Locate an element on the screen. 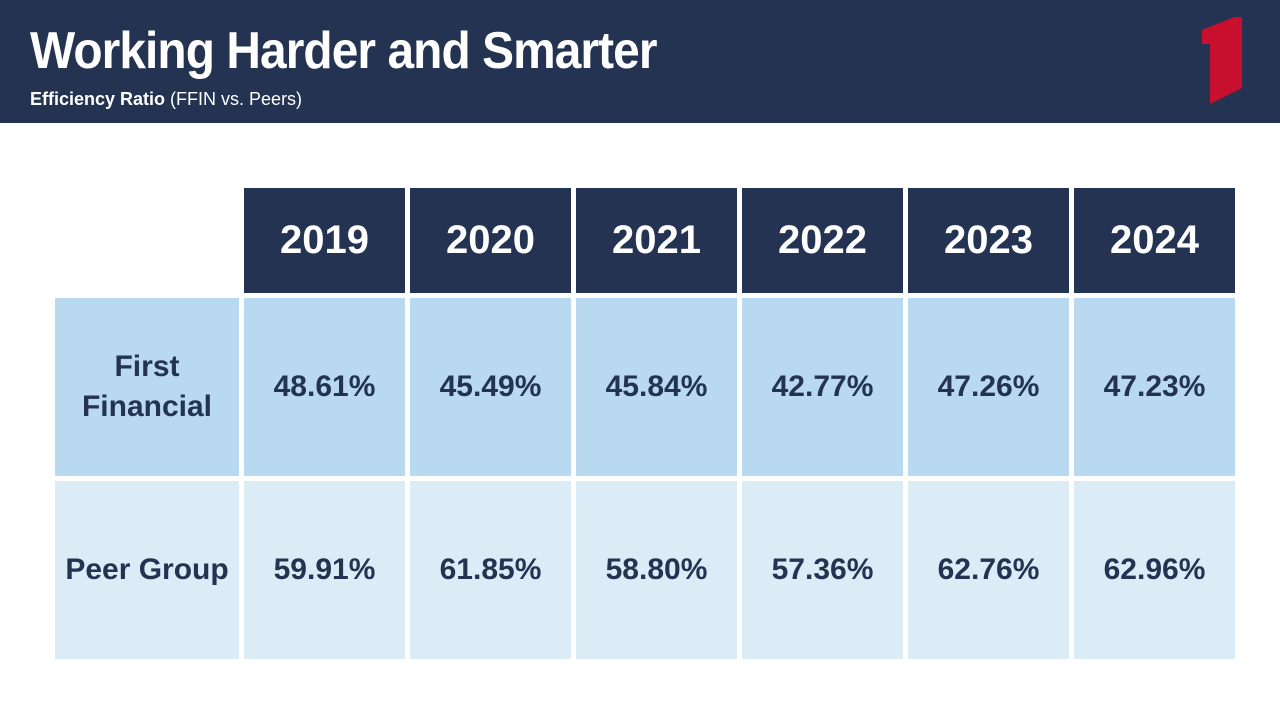 This screenshot has height=713, width=1280. table-corner is located at coordinates (147, 240).